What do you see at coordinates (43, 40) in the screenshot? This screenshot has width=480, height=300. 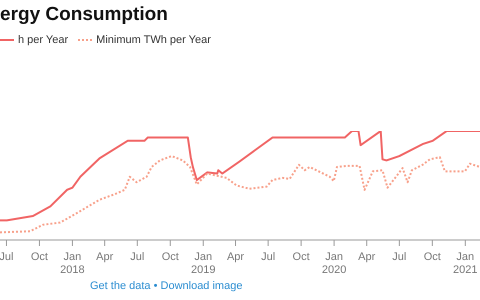 I see `legend-label: h per Year` at bounding box center [43, 40].